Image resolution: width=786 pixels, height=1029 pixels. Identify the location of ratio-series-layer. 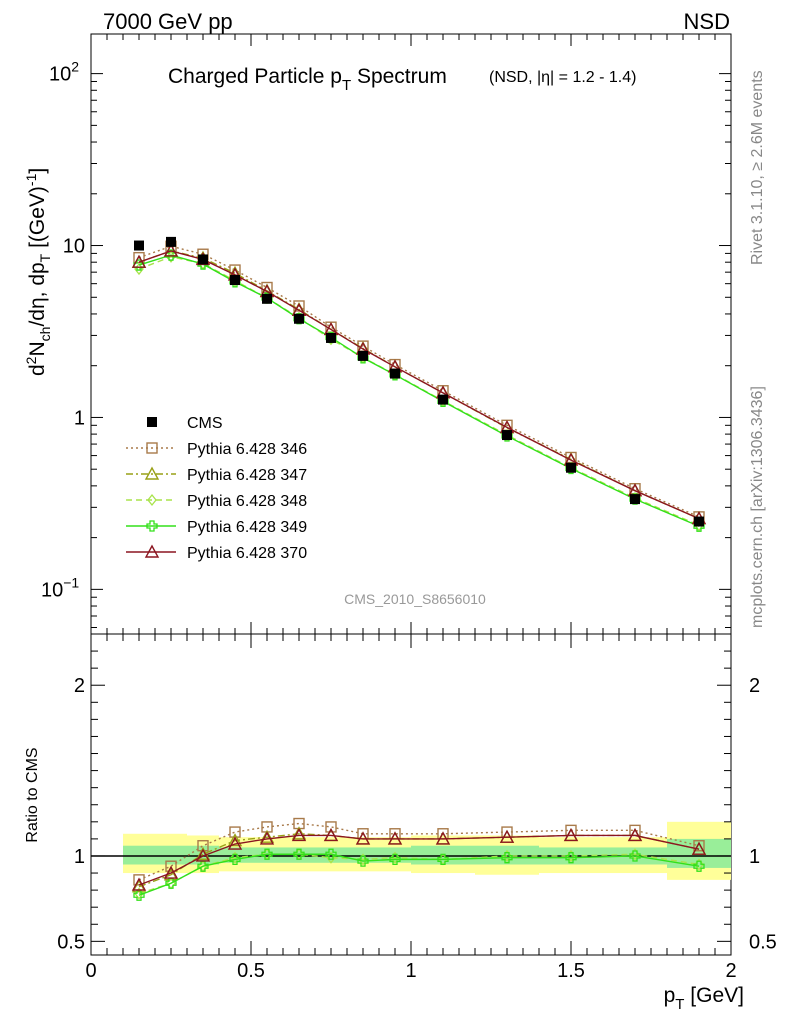
(419, 859).